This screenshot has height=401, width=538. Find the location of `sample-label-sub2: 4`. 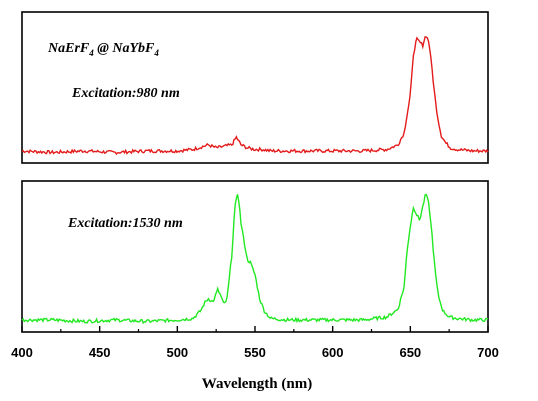

sample-label-sub2: 4 is located at coordinates (156, 53).